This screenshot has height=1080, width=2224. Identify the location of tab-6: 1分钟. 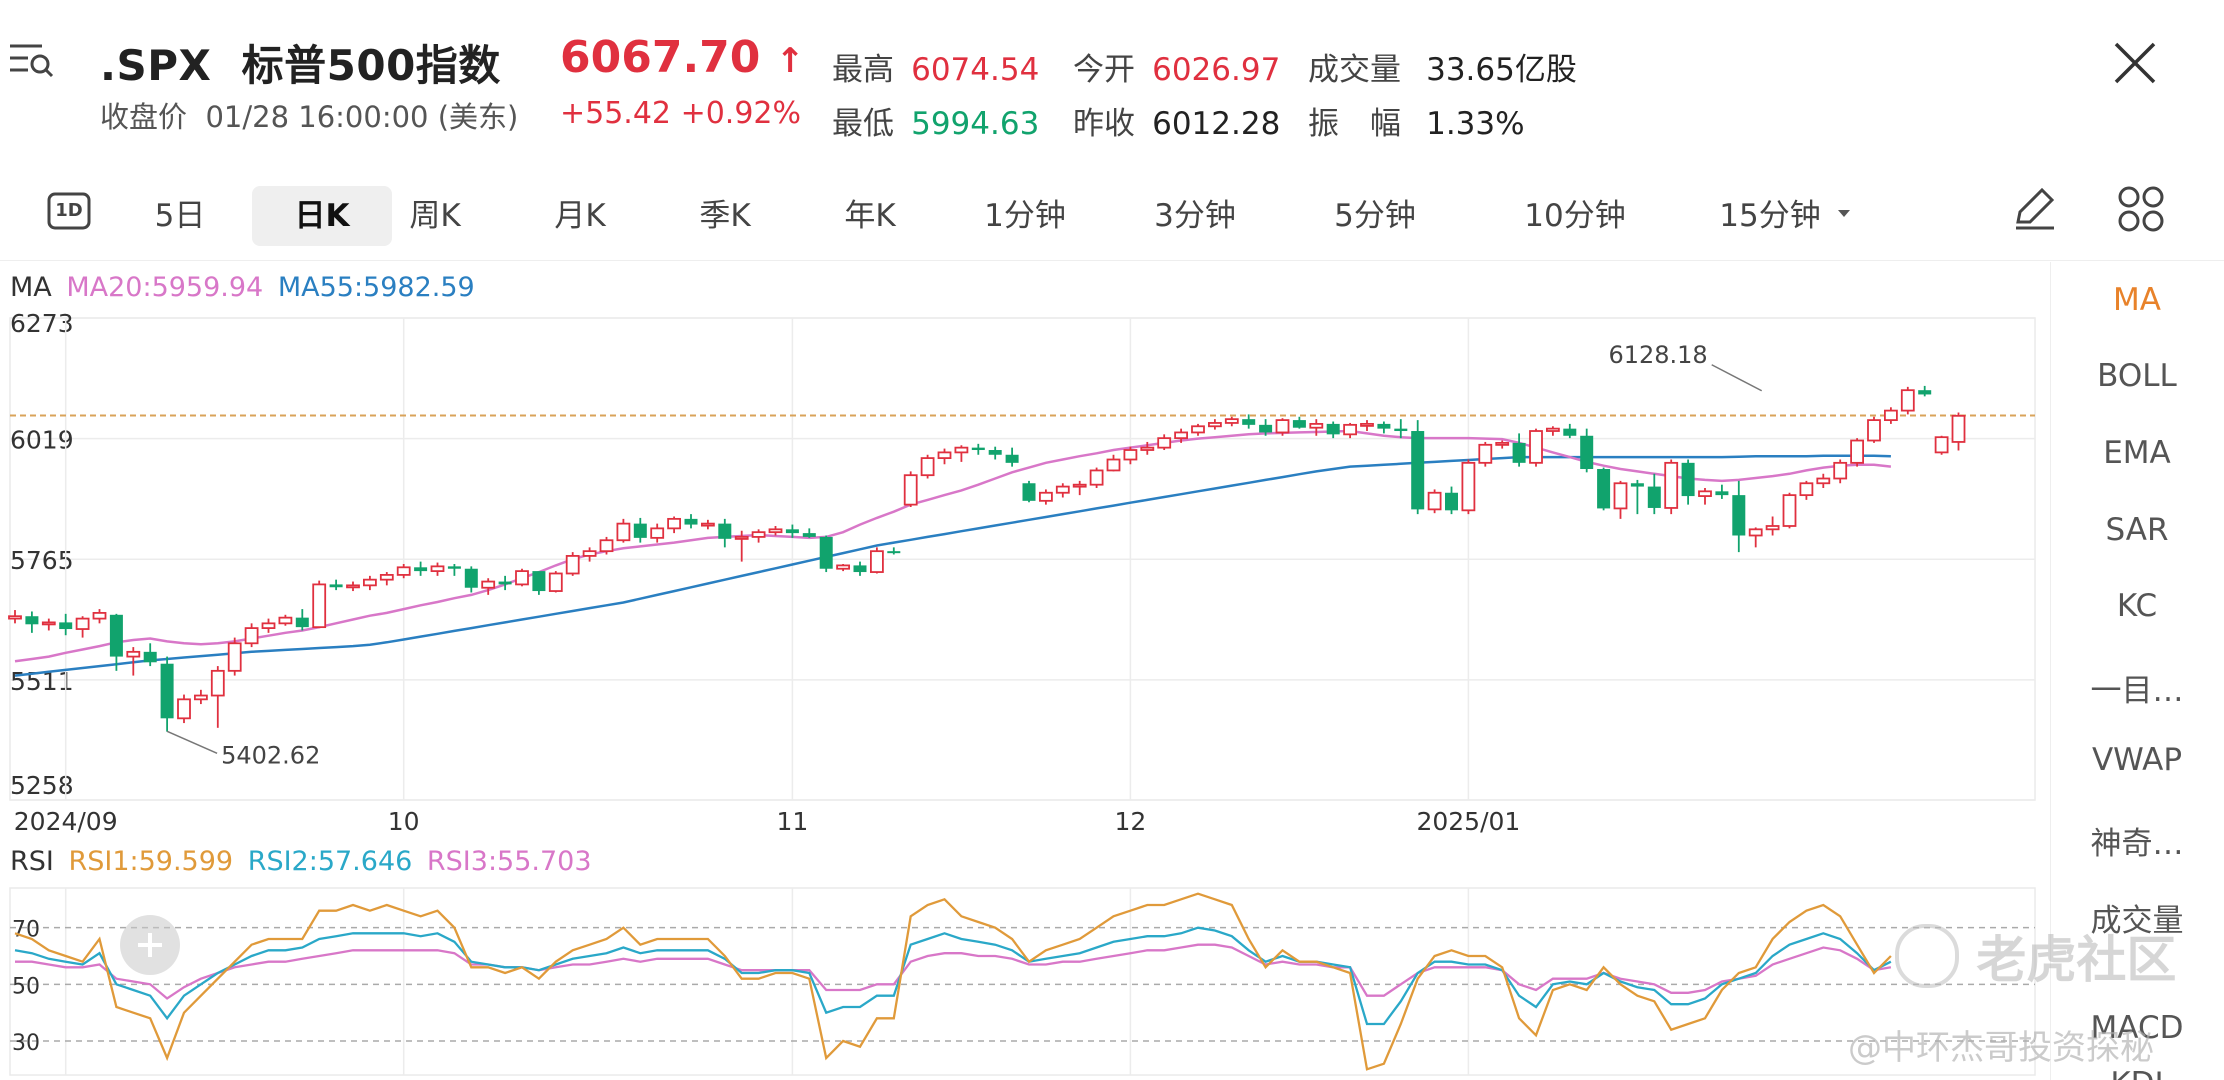
(1025, 216).